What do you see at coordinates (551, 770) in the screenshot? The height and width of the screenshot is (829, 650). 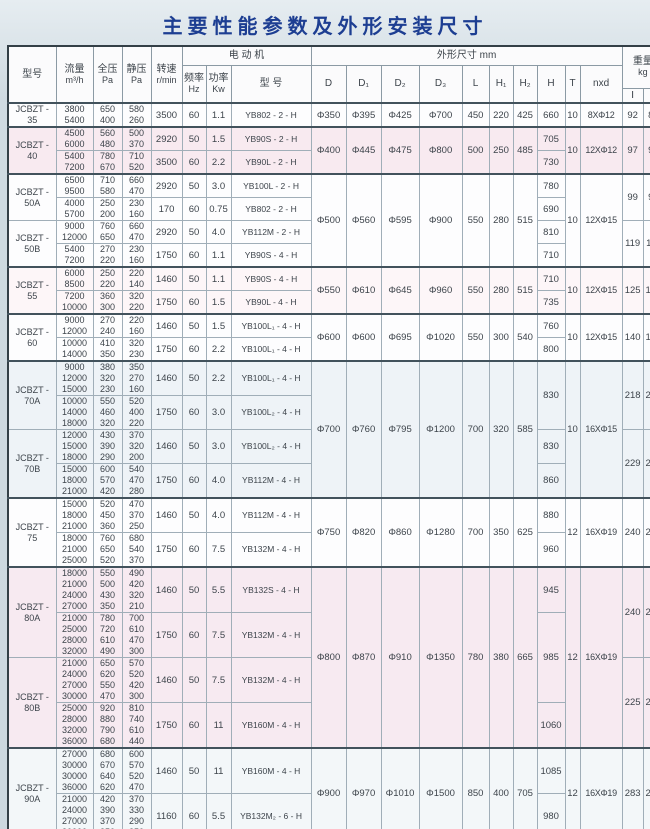 I see `dim-h-cell: 1085` at bounding box center [551, 770].